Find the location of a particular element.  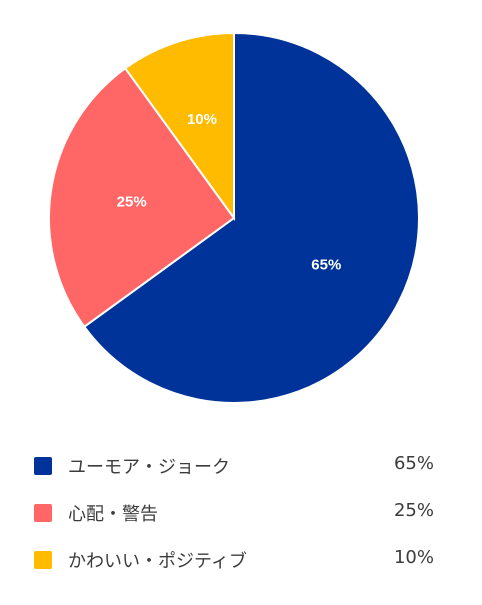

legend-swatch-cute is located at coordinates (43, 560).